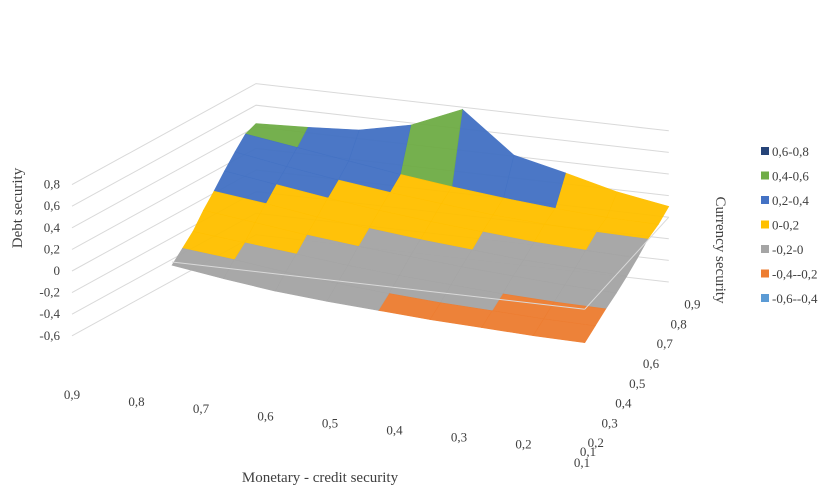 The height and width of the screenshot is (489, 833). I want to click on legend-label: -0,2-0, so click(787, 249).